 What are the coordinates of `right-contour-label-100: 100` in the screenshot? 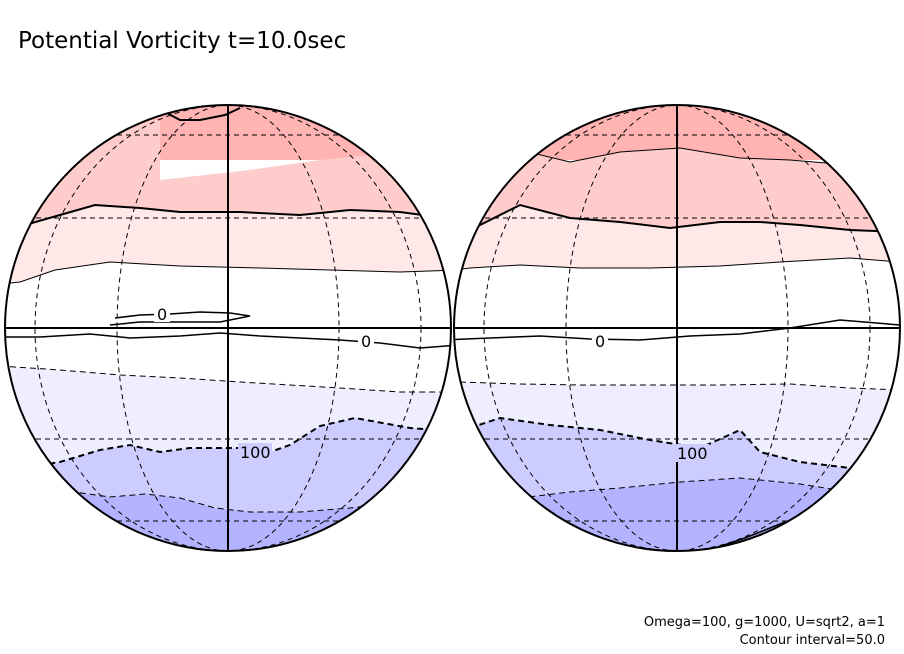 It's located at (692, 453).